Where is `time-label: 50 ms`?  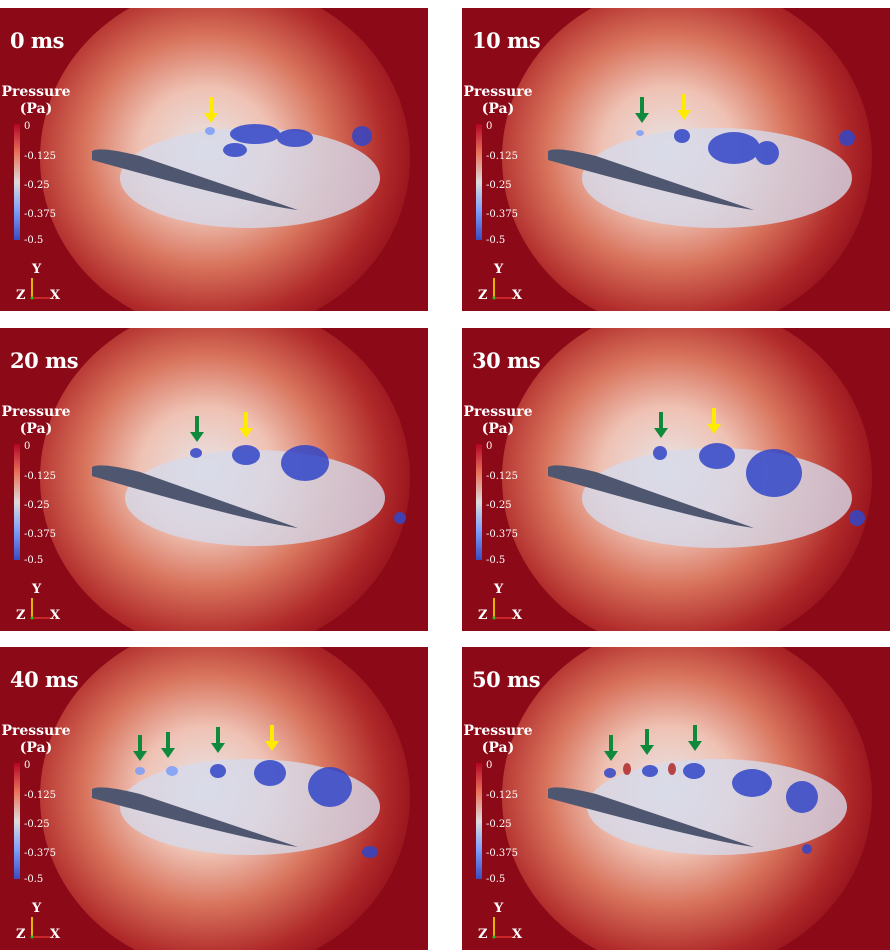 time-label: 50 ms is located at coordinates (506, 679).